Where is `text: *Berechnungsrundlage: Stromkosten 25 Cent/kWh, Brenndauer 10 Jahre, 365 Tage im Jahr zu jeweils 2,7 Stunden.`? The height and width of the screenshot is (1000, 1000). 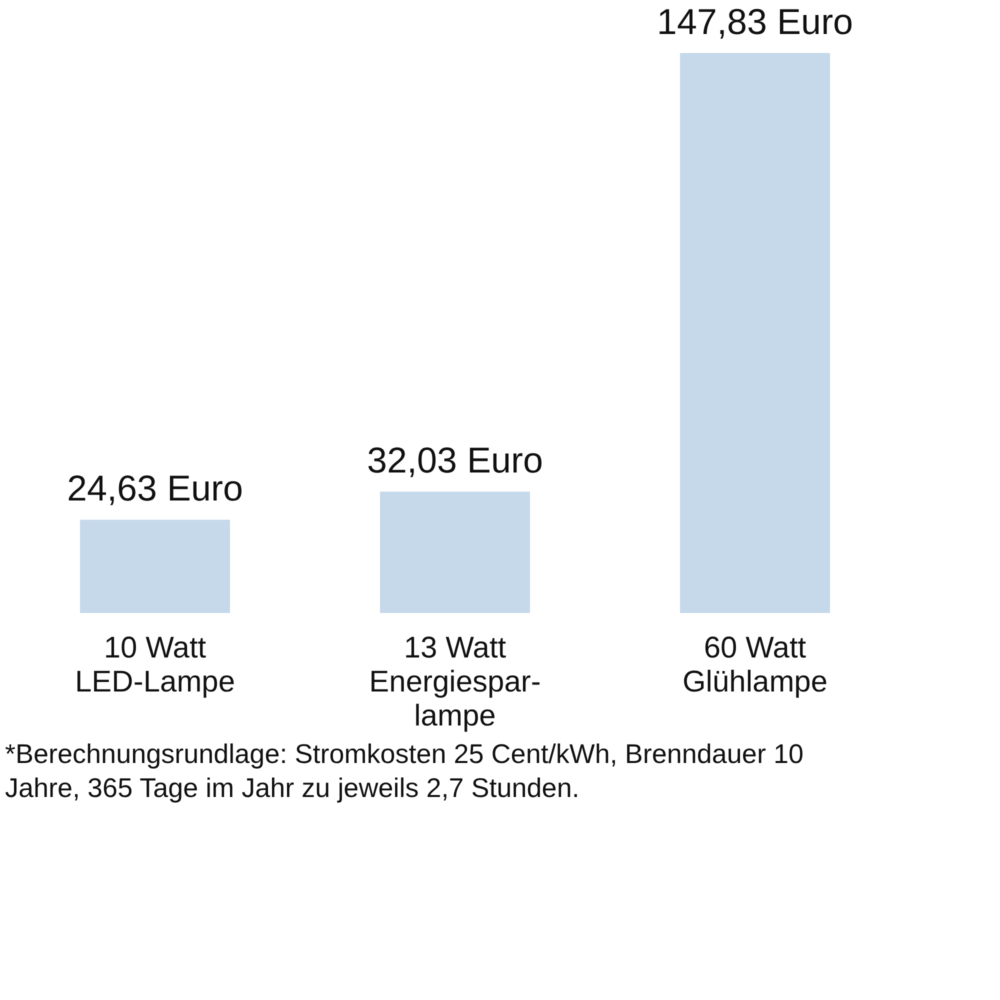 text: *Berechnungsrundlage: Stromkosten 25 Cent/kWh, Brenndauer 10 Jahre, 365 Tage im Jahr zu jeweils 2,7 Stunden. is located at coordinates (404, 771).